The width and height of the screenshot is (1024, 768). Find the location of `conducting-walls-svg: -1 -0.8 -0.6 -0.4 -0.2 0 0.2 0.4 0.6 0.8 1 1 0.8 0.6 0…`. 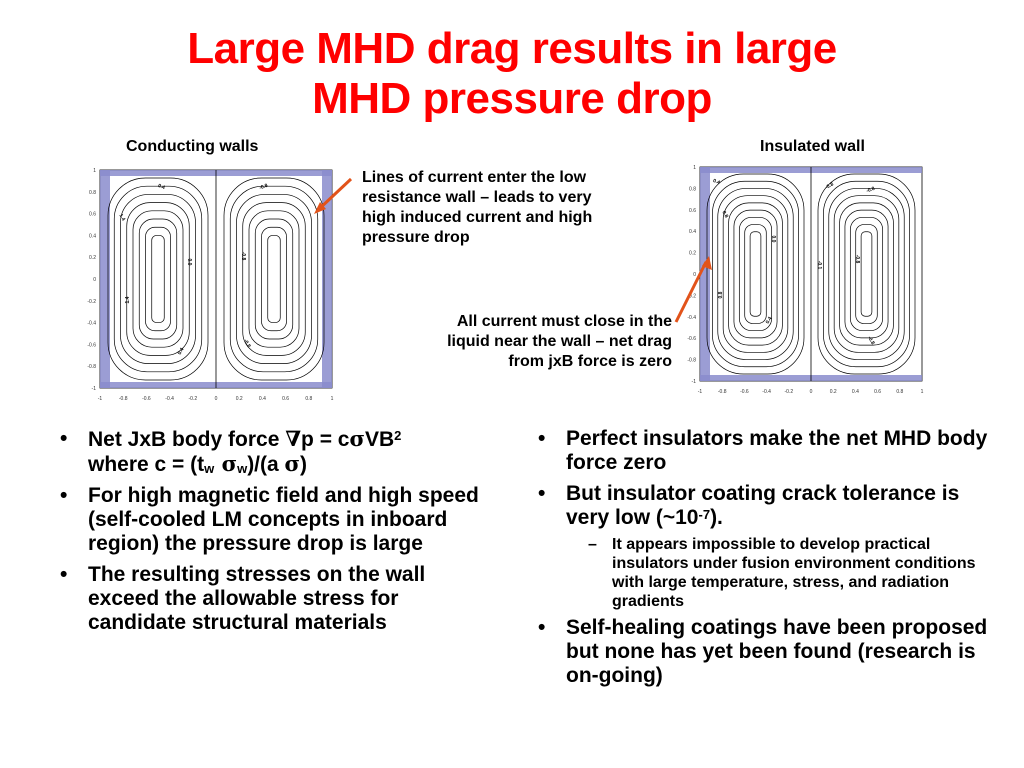

conducting-walls-svg: -1 -0.8 -0.6 -0.4 -0.2 0 0.2 0.4 0.6 0.8 1 1 0.8 0.6 0… is located at coordinates (210, 285).